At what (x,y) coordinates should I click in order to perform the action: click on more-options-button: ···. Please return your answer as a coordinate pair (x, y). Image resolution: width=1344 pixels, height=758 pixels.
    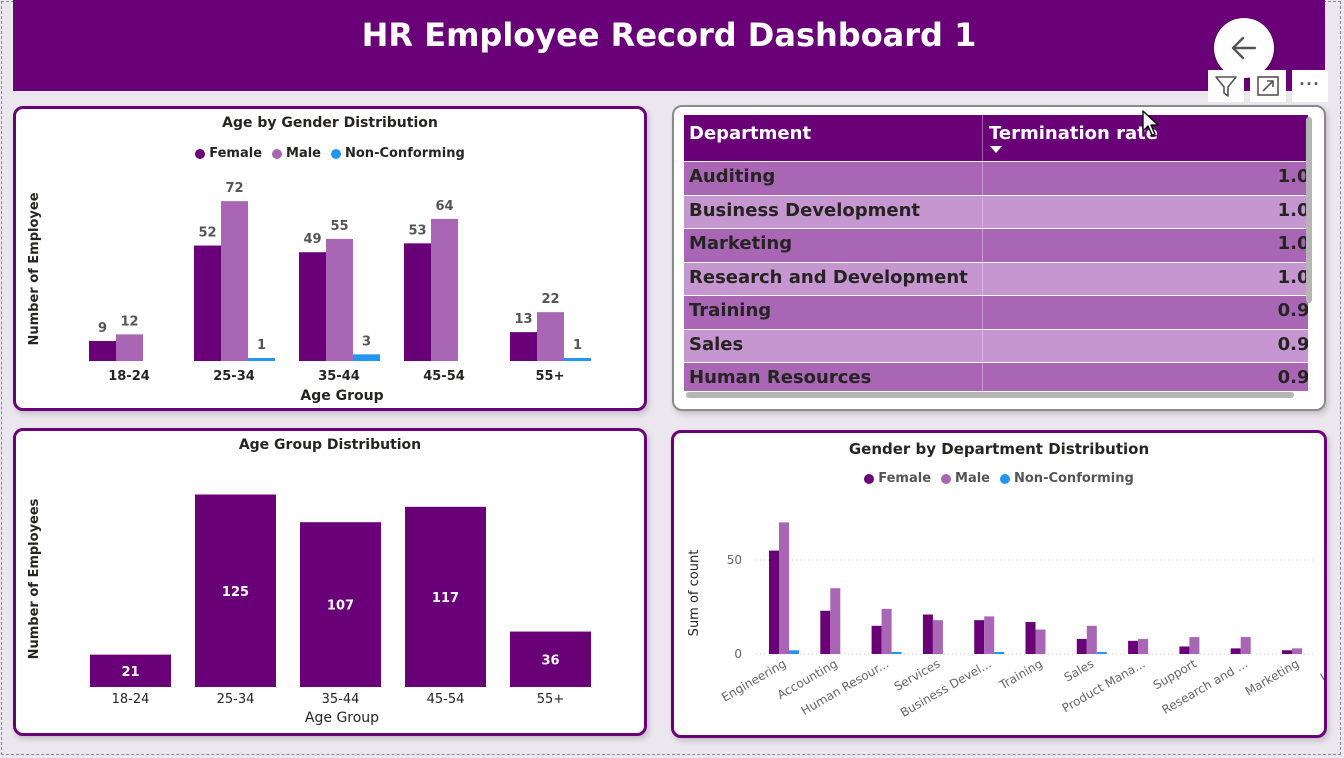
    Looking at the image, I should click on (1310, 86).